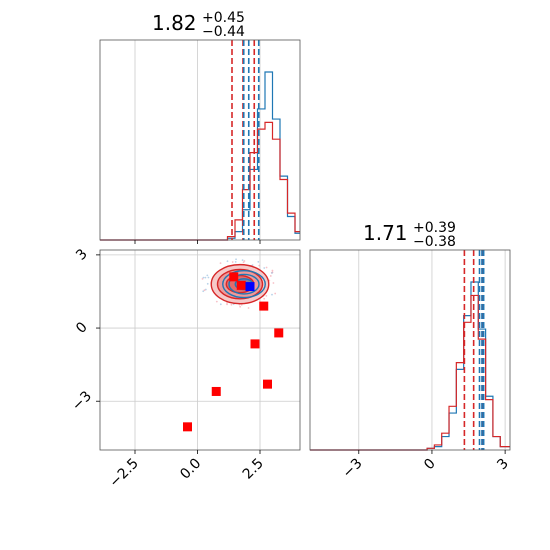 This screenshot has width=550, height=550. What do you see at coordinates (434, 228) in the screenshot?
I see `title-param-2-plus: +0.39` at bounding box center [434, 228].